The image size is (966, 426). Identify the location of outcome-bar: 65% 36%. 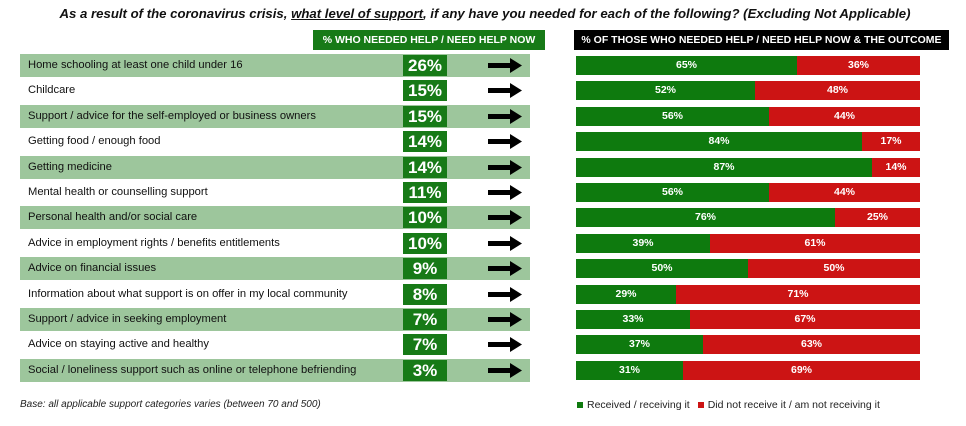
(748, 65).